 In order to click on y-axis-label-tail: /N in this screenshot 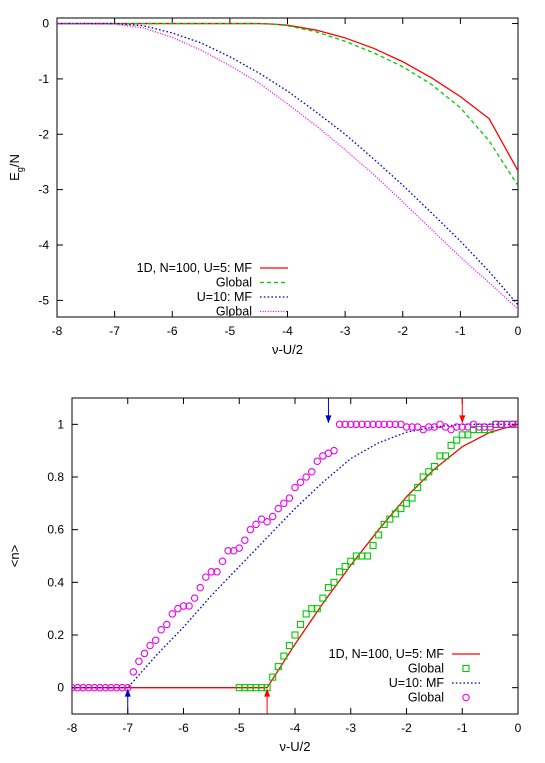, I will do `click(14, 160)`.